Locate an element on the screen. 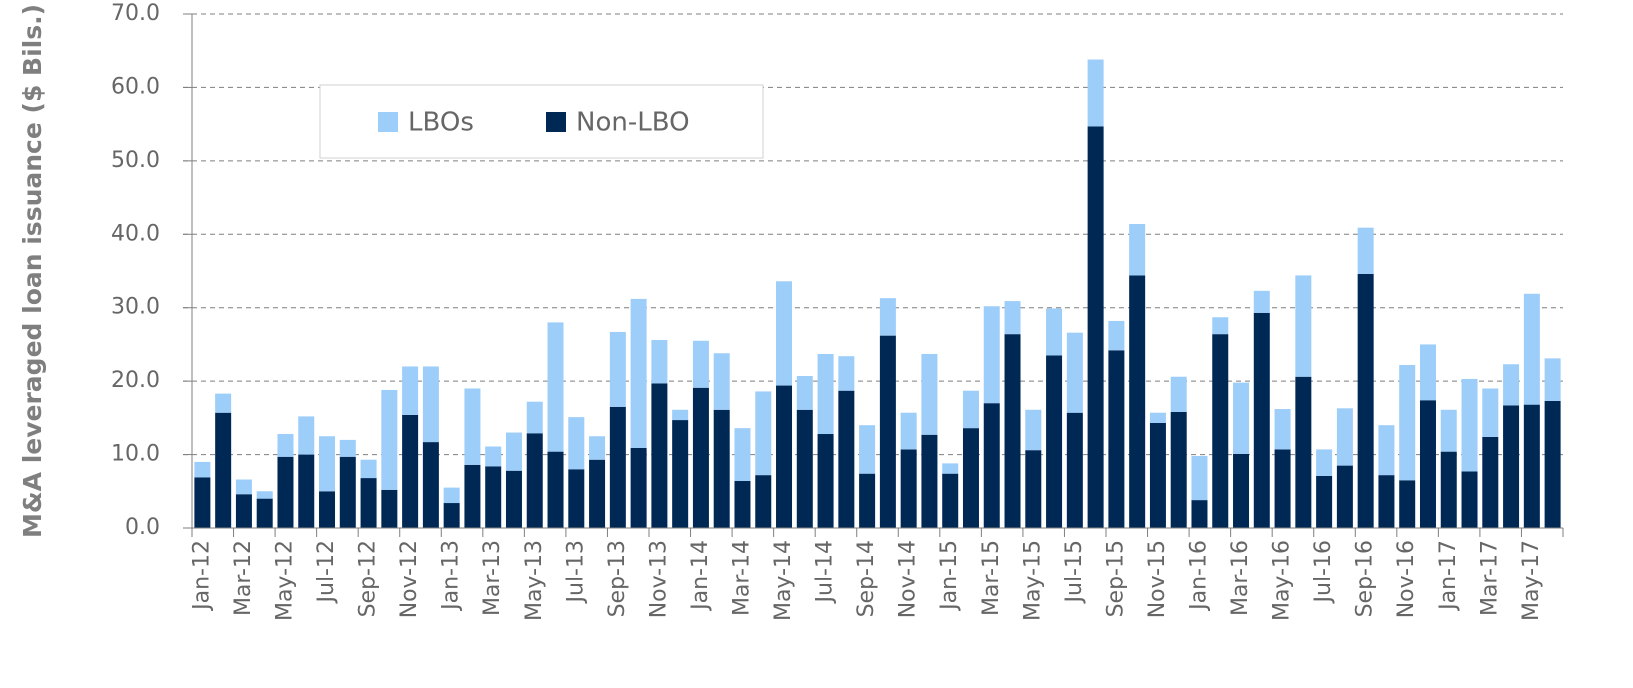  x-tick-label: Mar-17 is located at coordinates (1489, 578).